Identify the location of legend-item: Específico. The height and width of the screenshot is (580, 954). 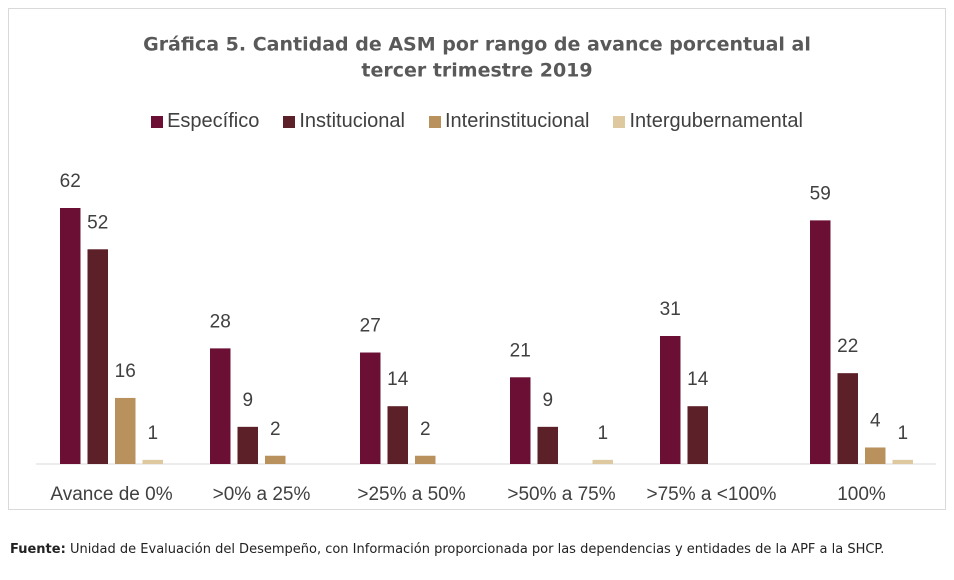
(205, 121).